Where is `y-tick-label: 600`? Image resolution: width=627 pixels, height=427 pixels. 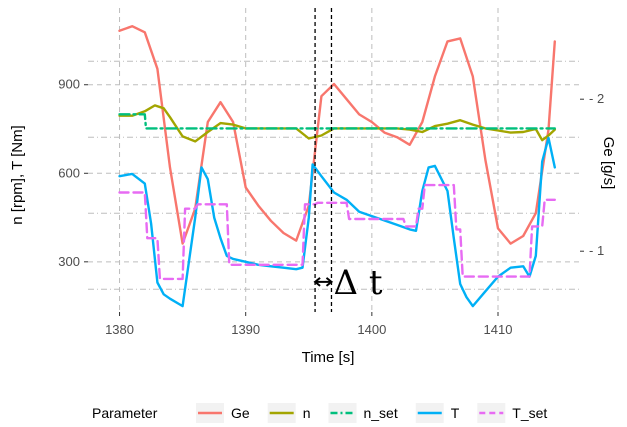
y-tick-label: 600 is located at coordinates (69, 172).